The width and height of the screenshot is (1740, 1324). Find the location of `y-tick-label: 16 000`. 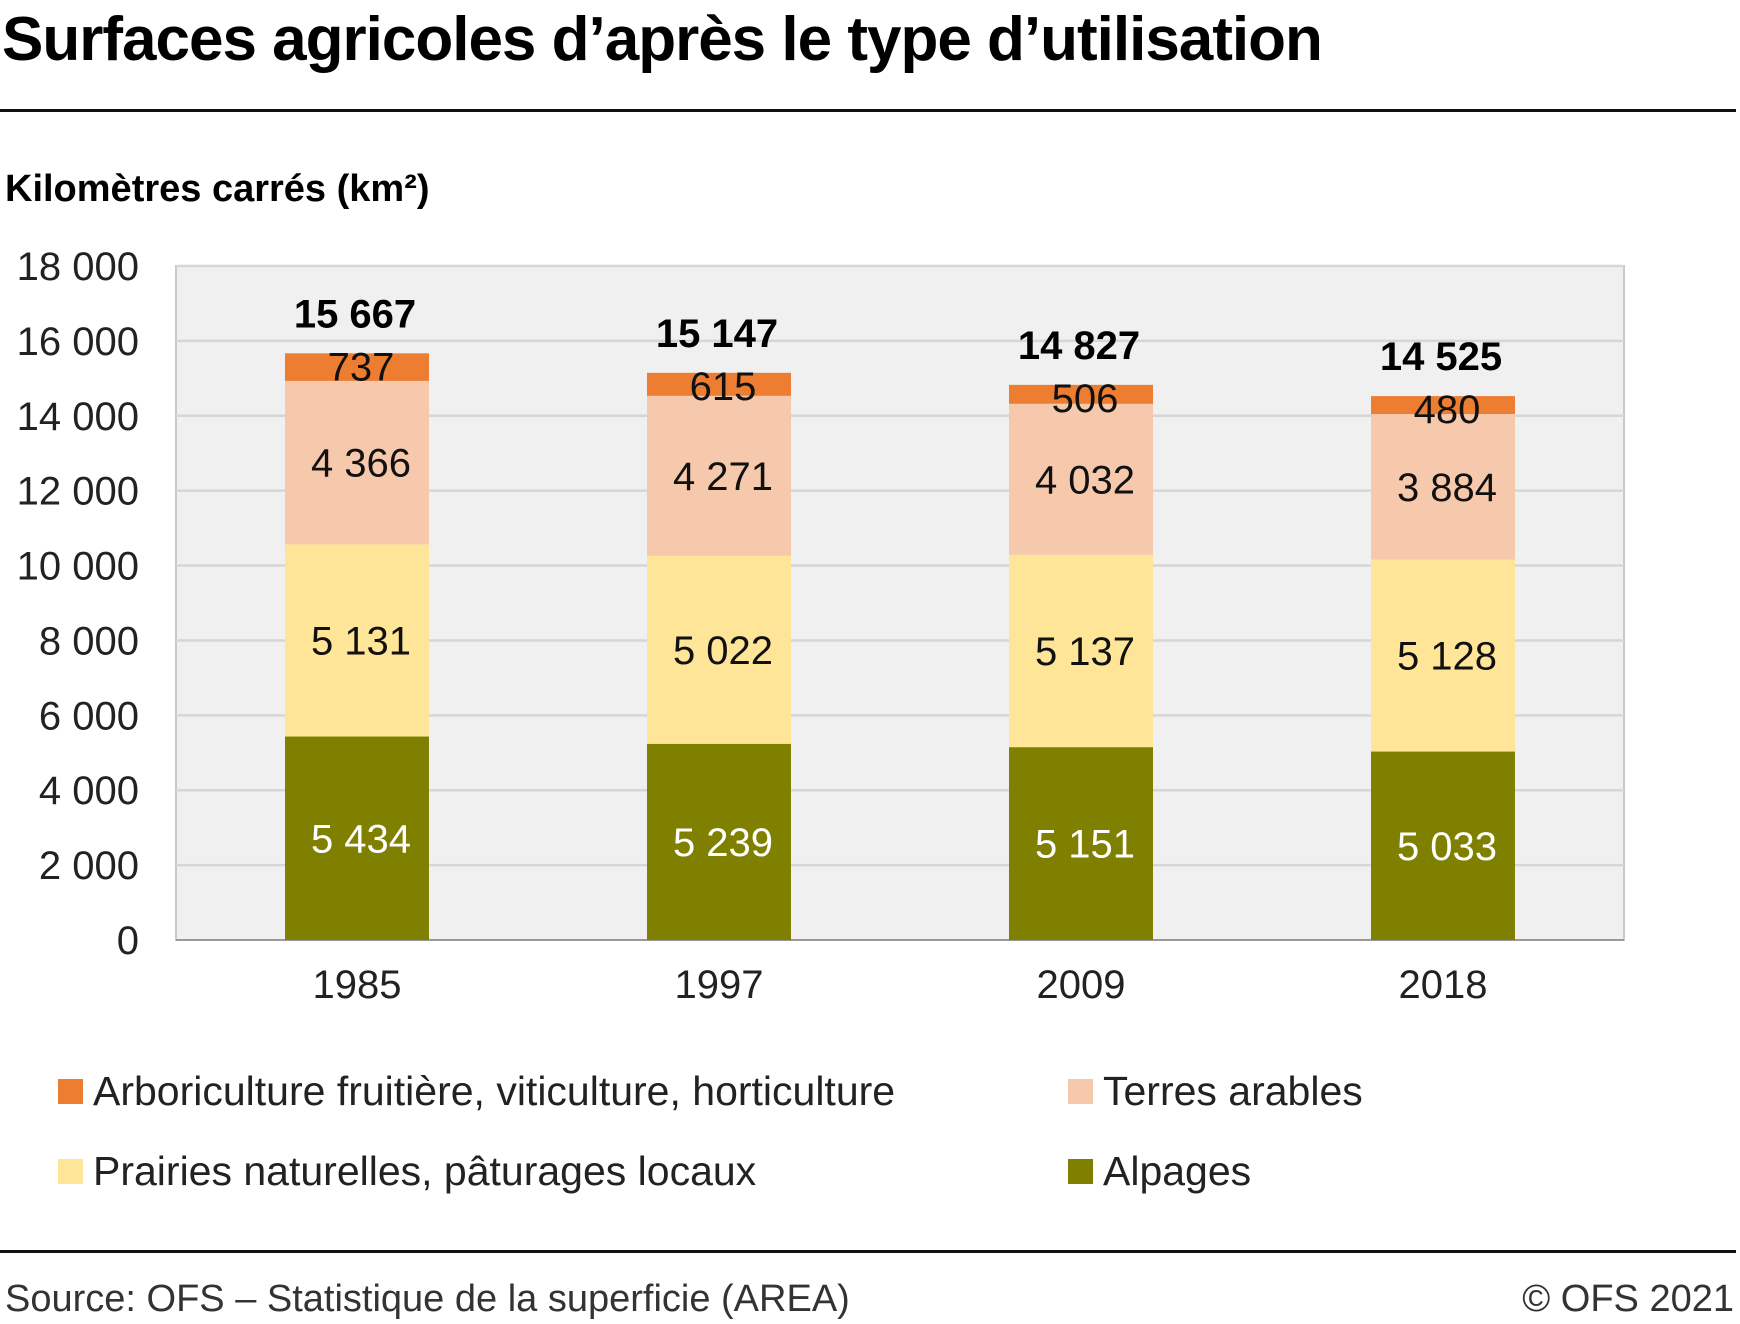

y-tick-label: 16 000 is located at coordinates (78, 342).